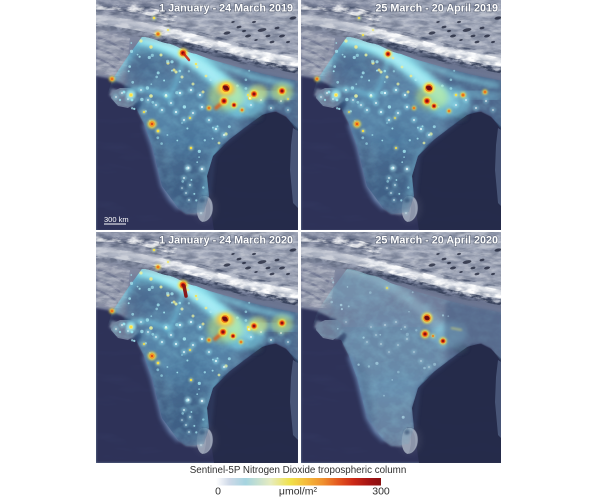 The width and height of the screenshot is (600, 500). What do you see at coordinates (226, 241) in the screenshot?
I see `svg-text: 1 January - 24 March 2020` at bounding box center [226, 241].